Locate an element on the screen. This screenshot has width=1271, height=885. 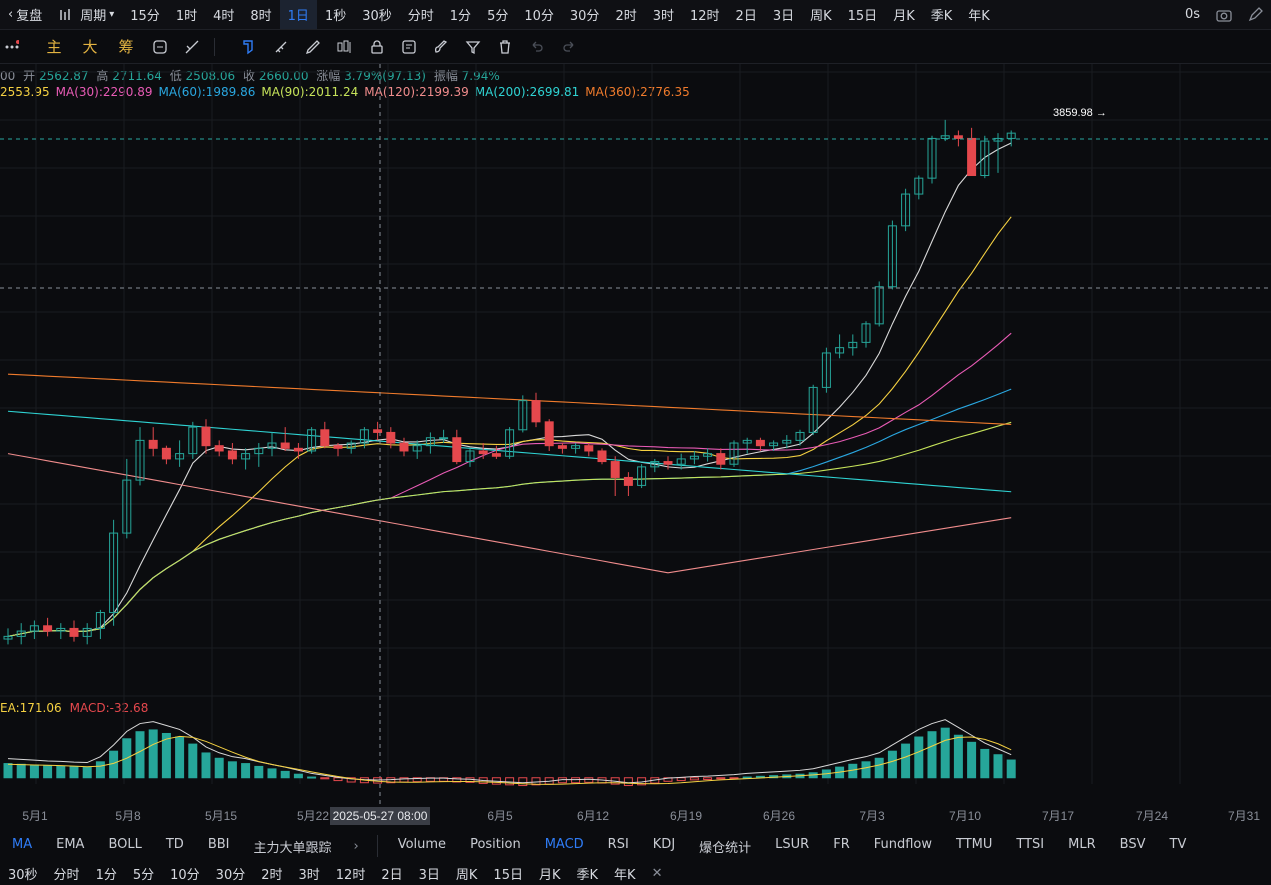
indicator-tab-sub: BSV is located at coordinates (1132, 844).